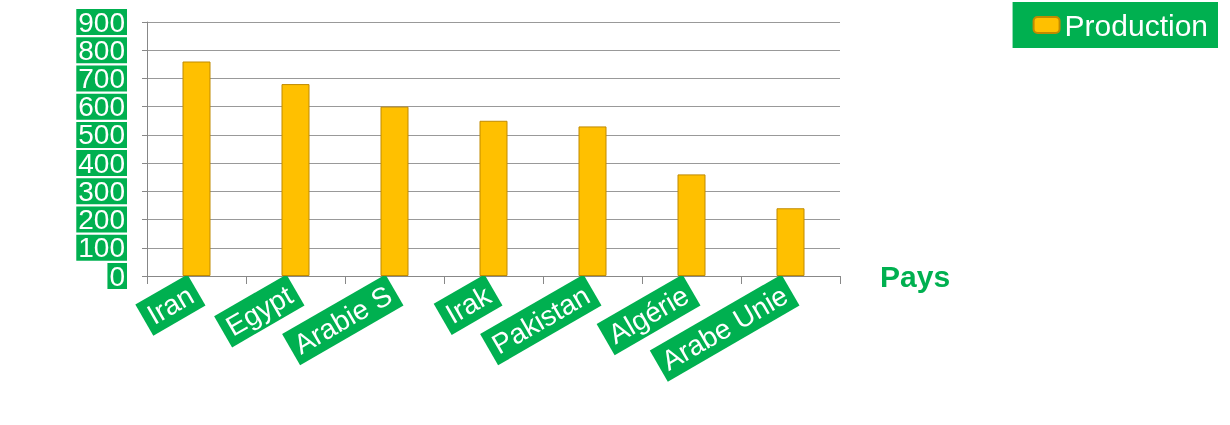  Describe the element at coordinates (101, 107) in the screenshot. I see `y-tick-label: 600` at that location.